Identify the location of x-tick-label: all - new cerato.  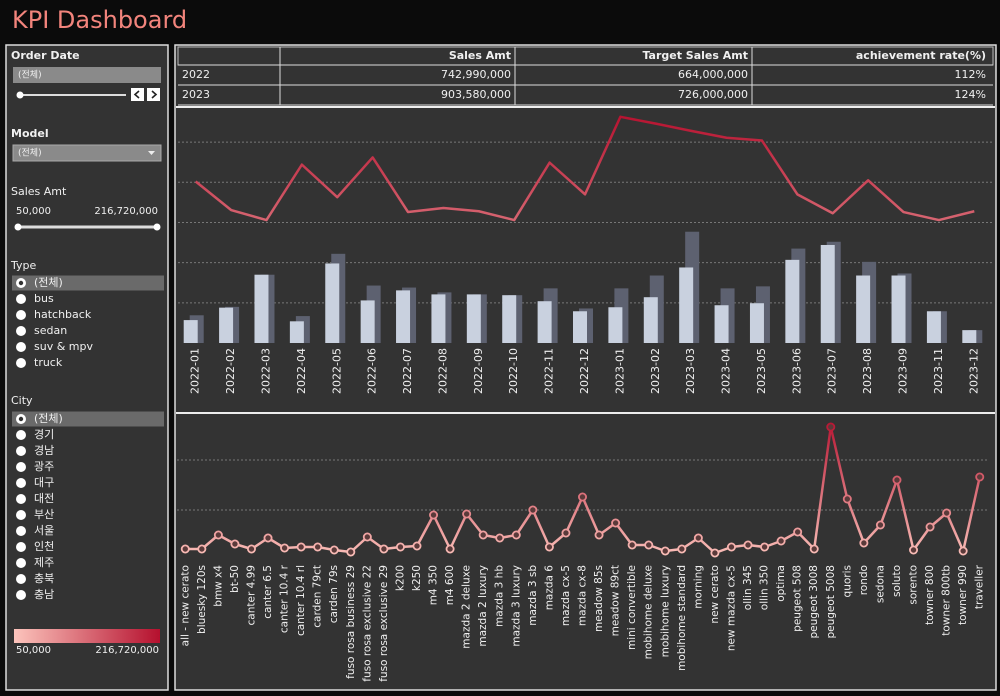
(185, 605).